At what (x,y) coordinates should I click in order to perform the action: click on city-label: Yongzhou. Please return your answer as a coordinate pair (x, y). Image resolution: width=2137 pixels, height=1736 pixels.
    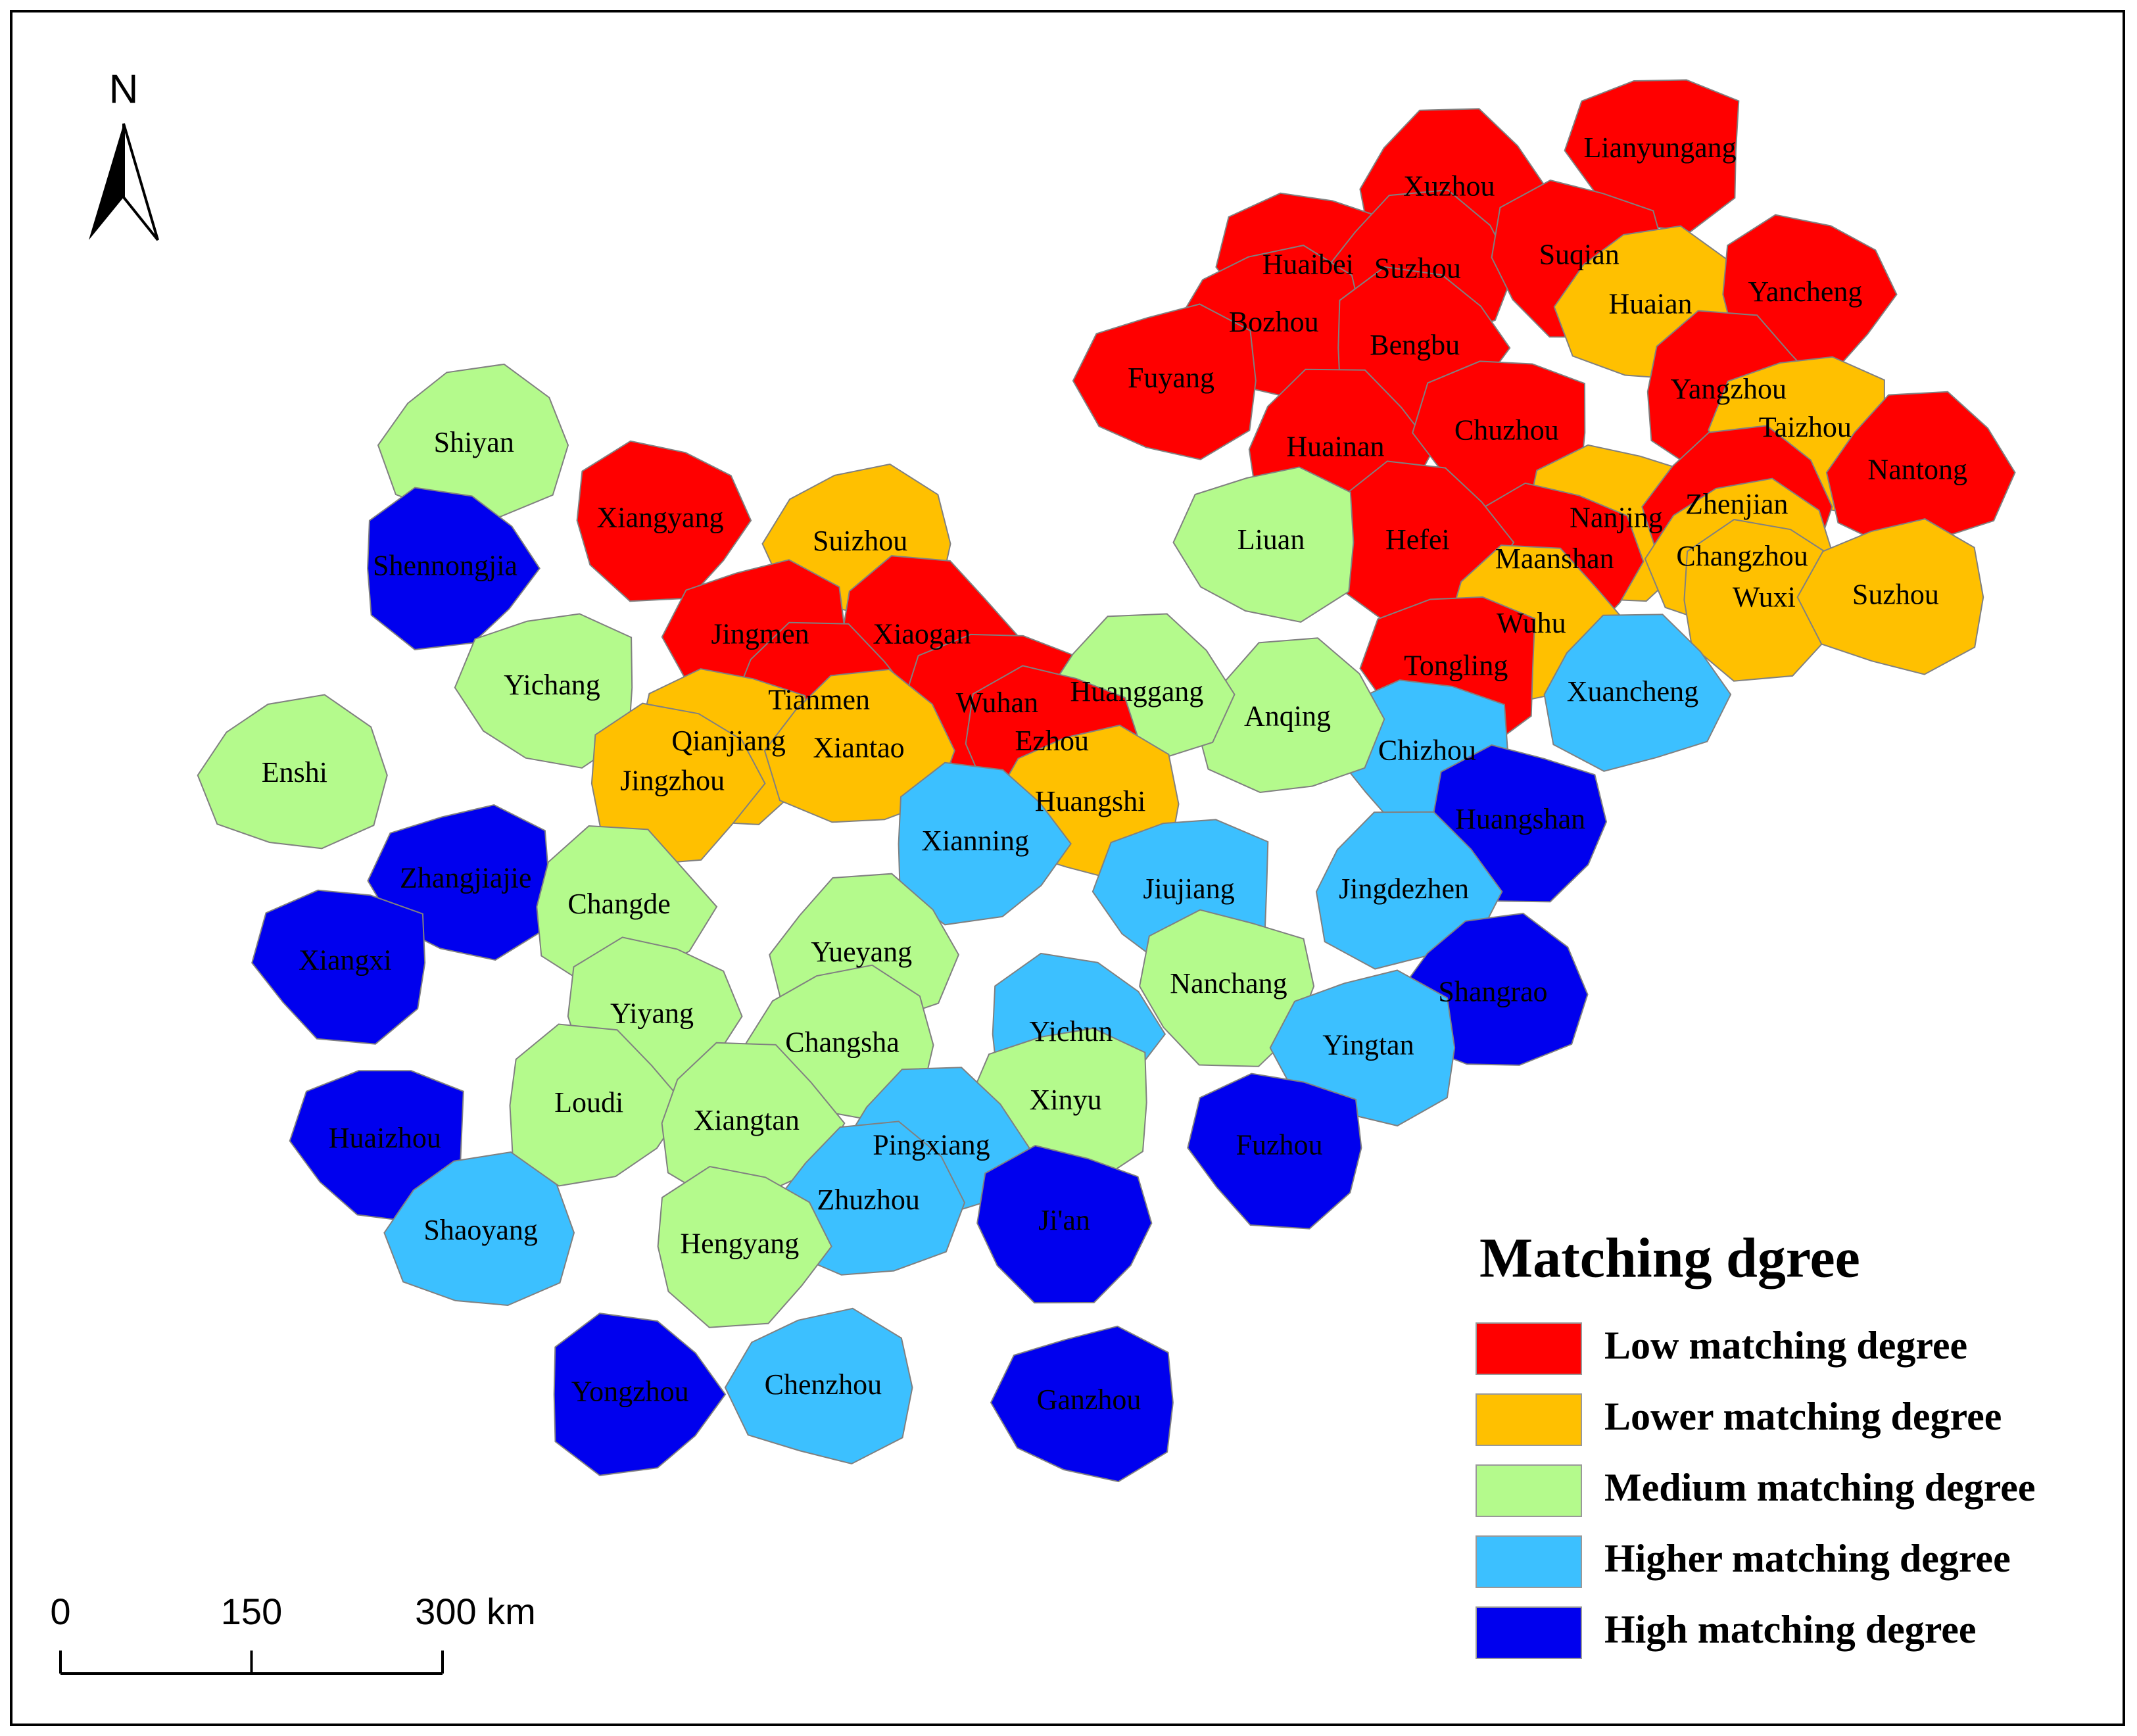
    Looking at the image, I should click on (630, 1392).